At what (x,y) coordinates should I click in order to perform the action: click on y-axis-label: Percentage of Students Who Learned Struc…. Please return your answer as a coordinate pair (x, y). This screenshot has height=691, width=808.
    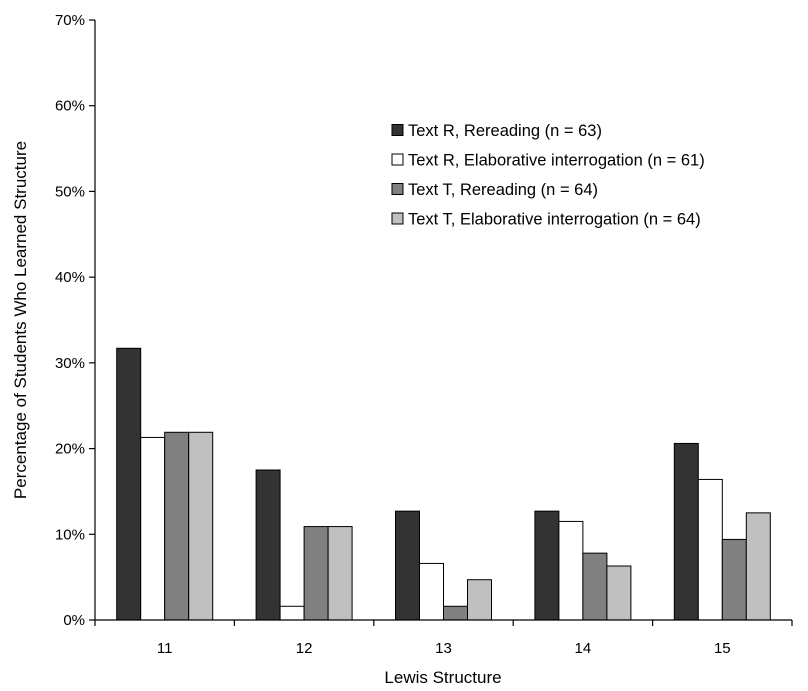
    Looking at the image, I should click on (20, 320).